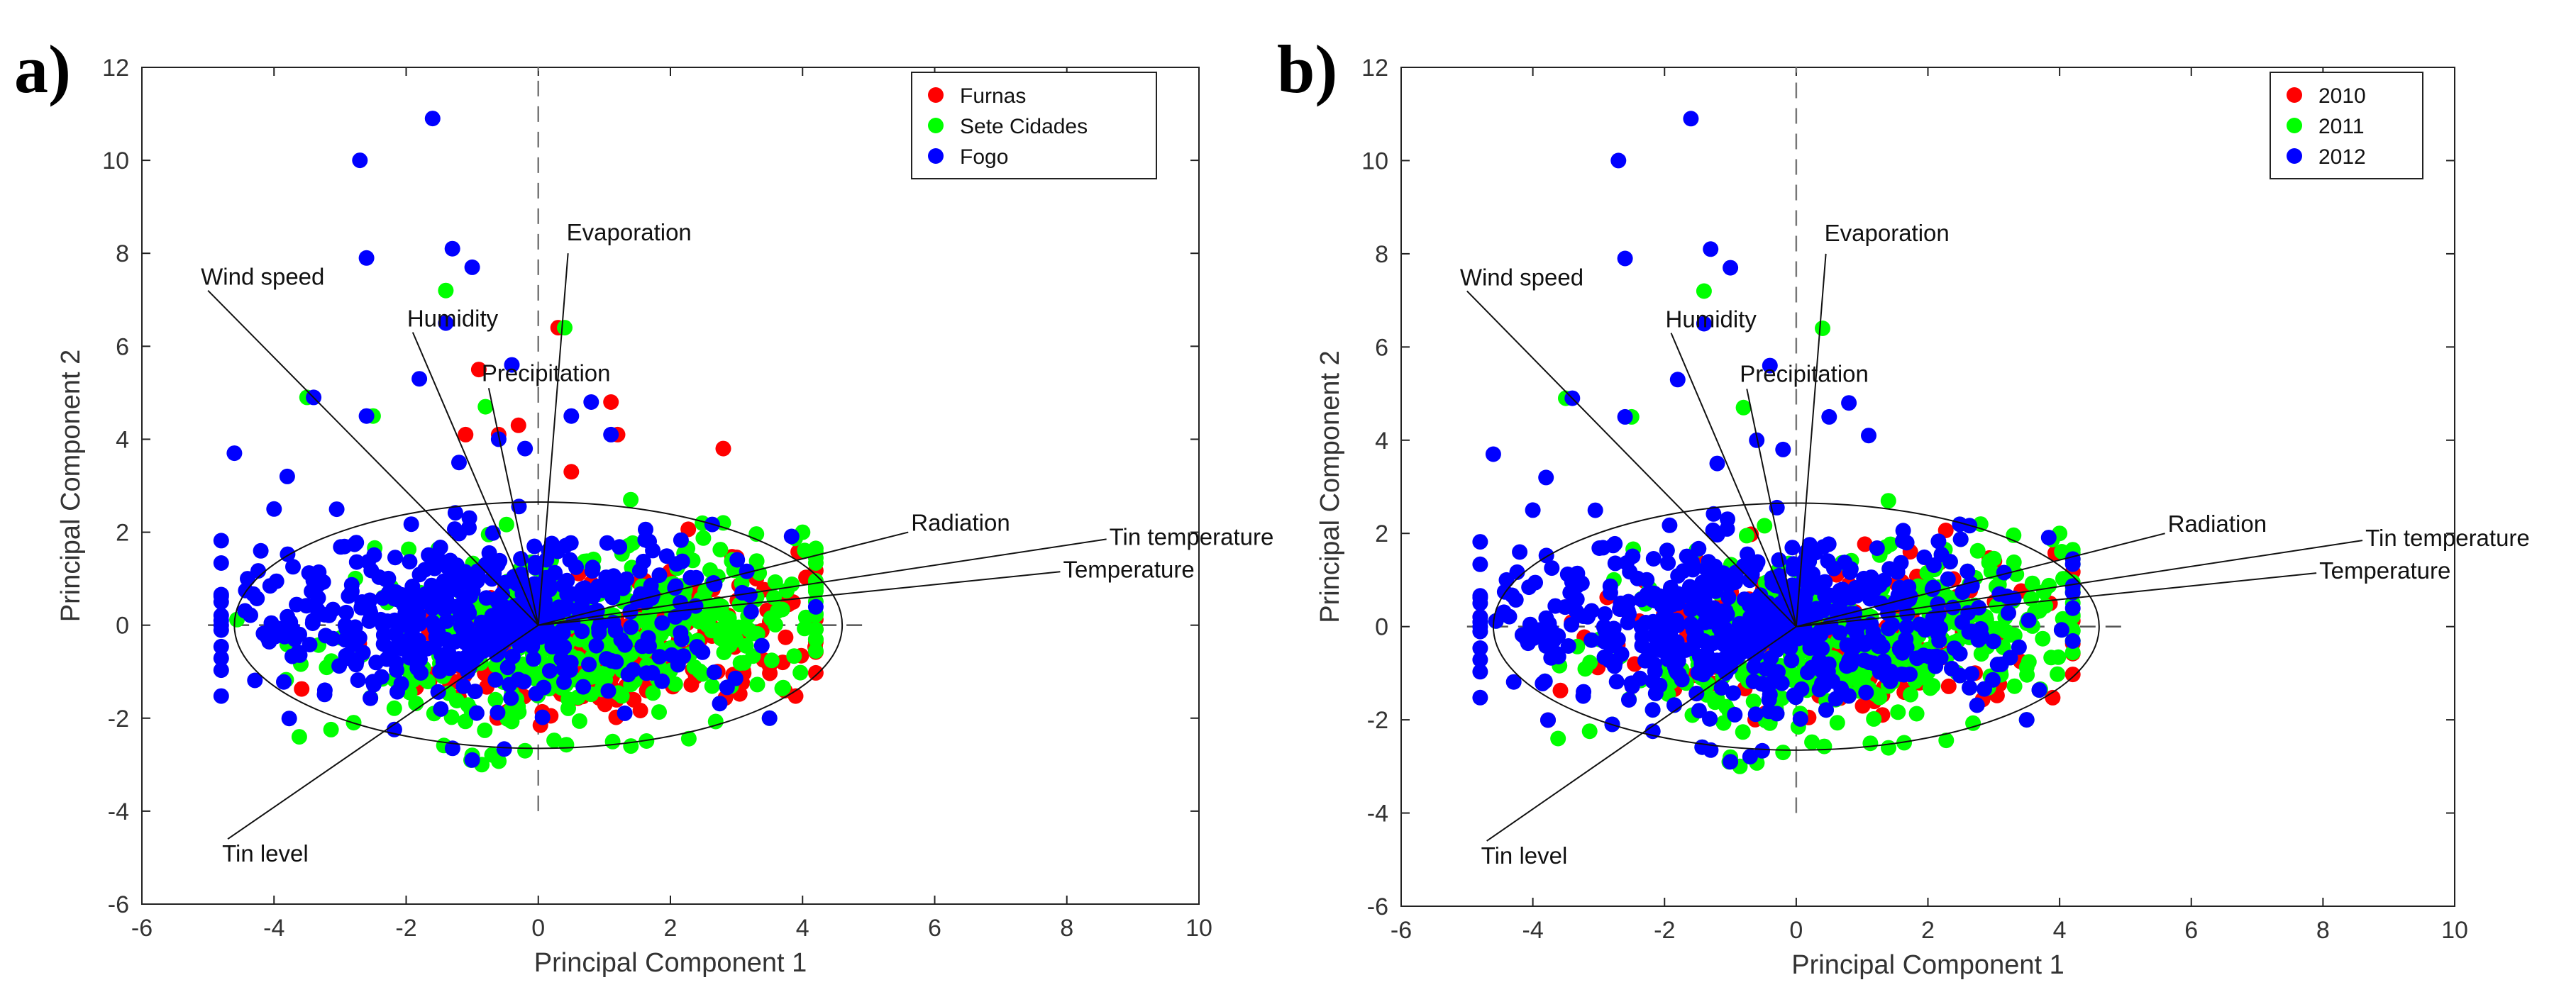 The height and width of the screenshot is (997, 2576). Describe the element at coordinates (960, 523) in the screenshot. I see `vector-label-radiation: Radiation` at that location.